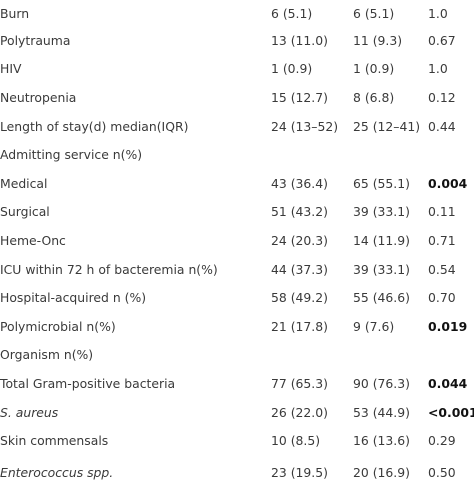 The image size is (474, 484). I want to click on group2-value: 6 (5.1), so click(374, 13).